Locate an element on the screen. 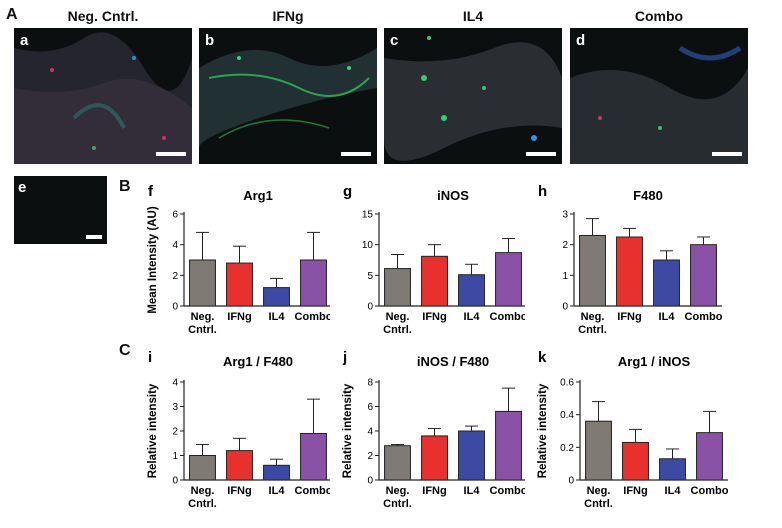 Image resolution: width=782 pixels, height=528 pixels. section-label-b: B is located at coordinates (125, 186).